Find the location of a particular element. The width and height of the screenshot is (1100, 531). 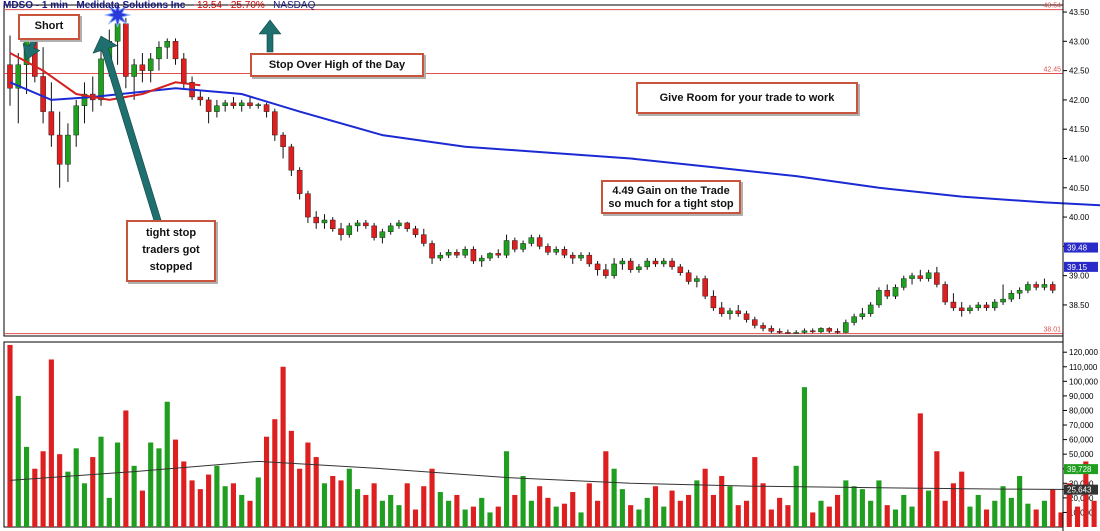

stop-over-high-callout: Stop Over High of the Day is located at coordinates (337, 65).